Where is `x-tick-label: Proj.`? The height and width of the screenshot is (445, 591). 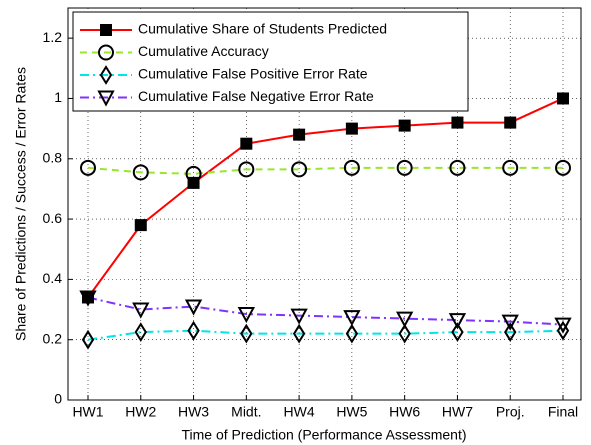
x-tick-label: Proj. is located at coordinates (510, 412).